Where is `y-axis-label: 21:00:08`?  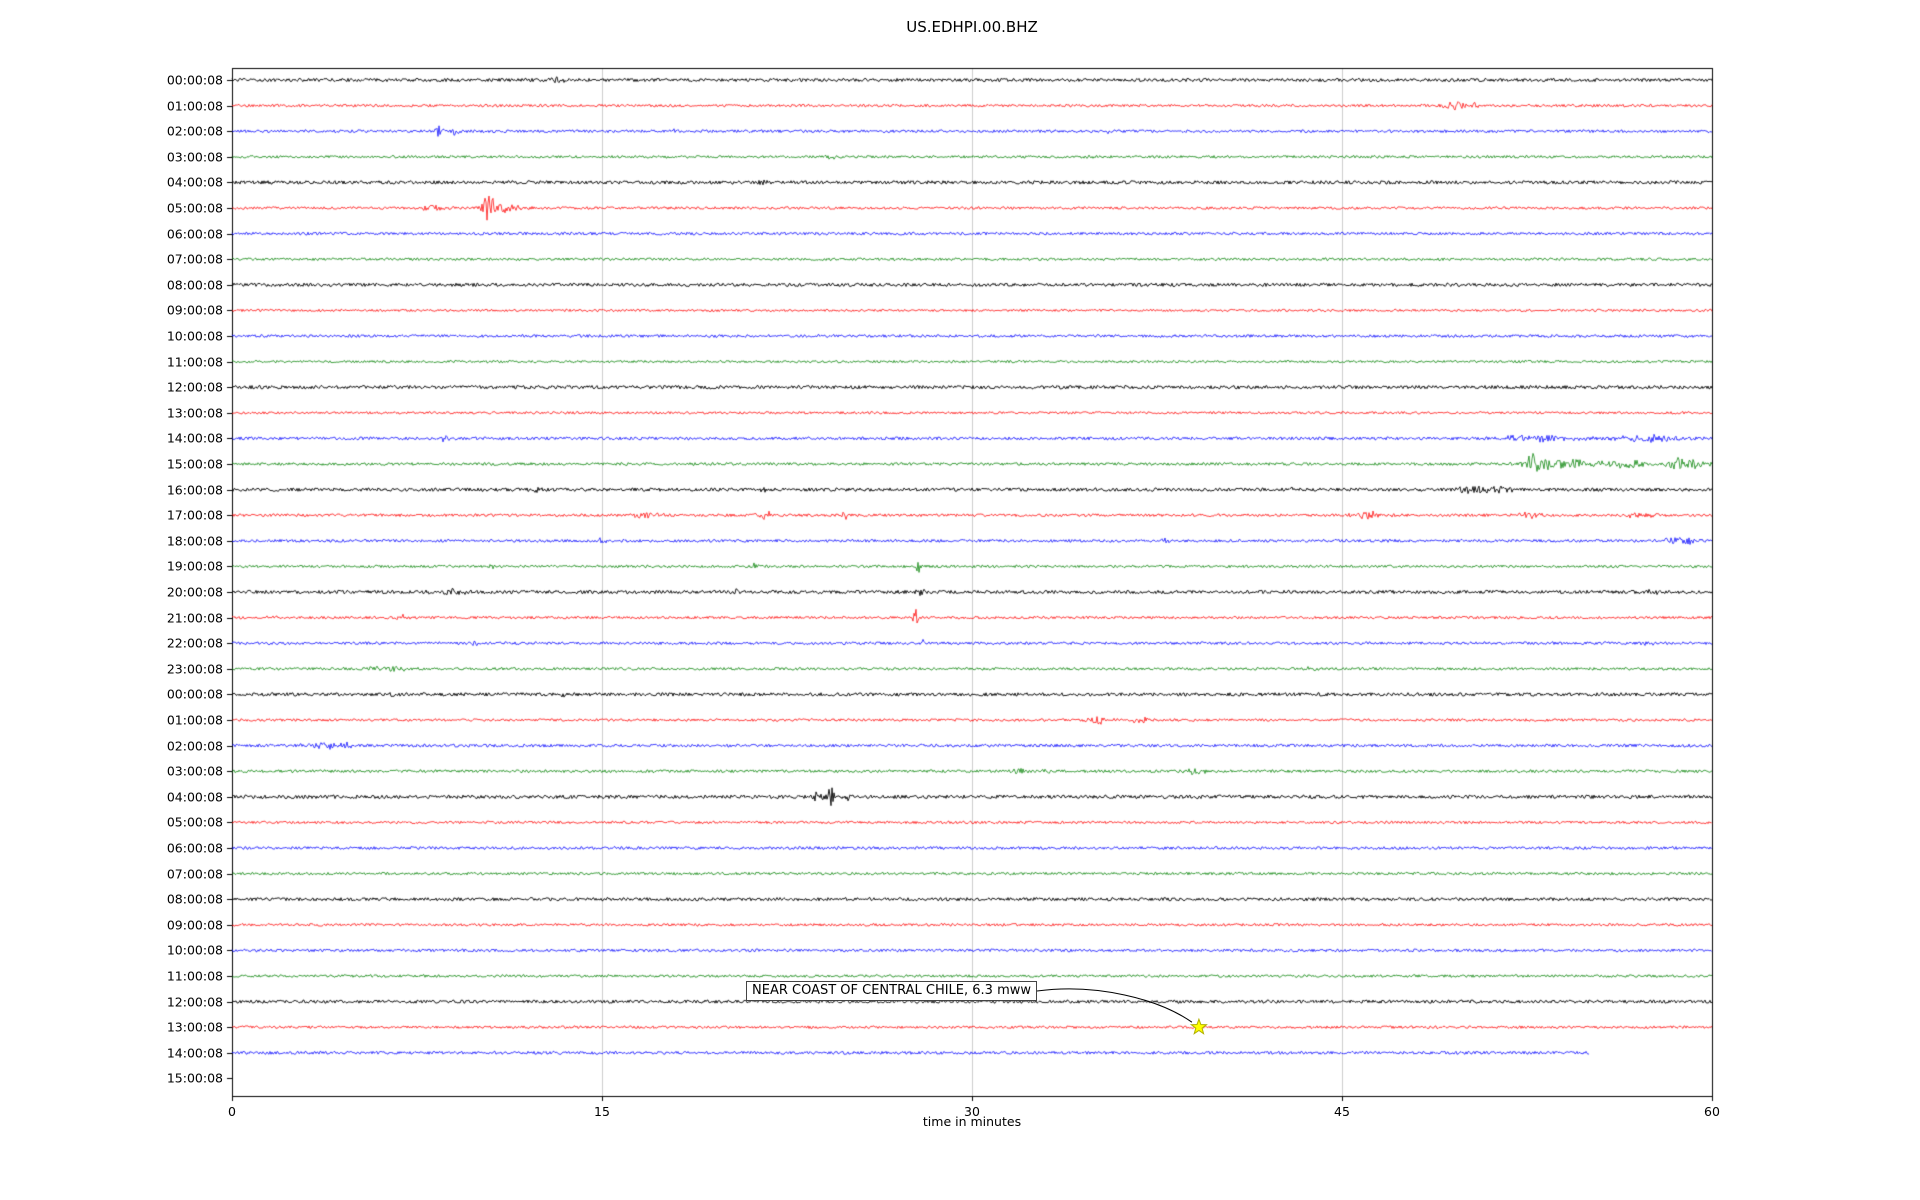
y-axis-label: 21:00:08 is located at coordinates (194, 618).